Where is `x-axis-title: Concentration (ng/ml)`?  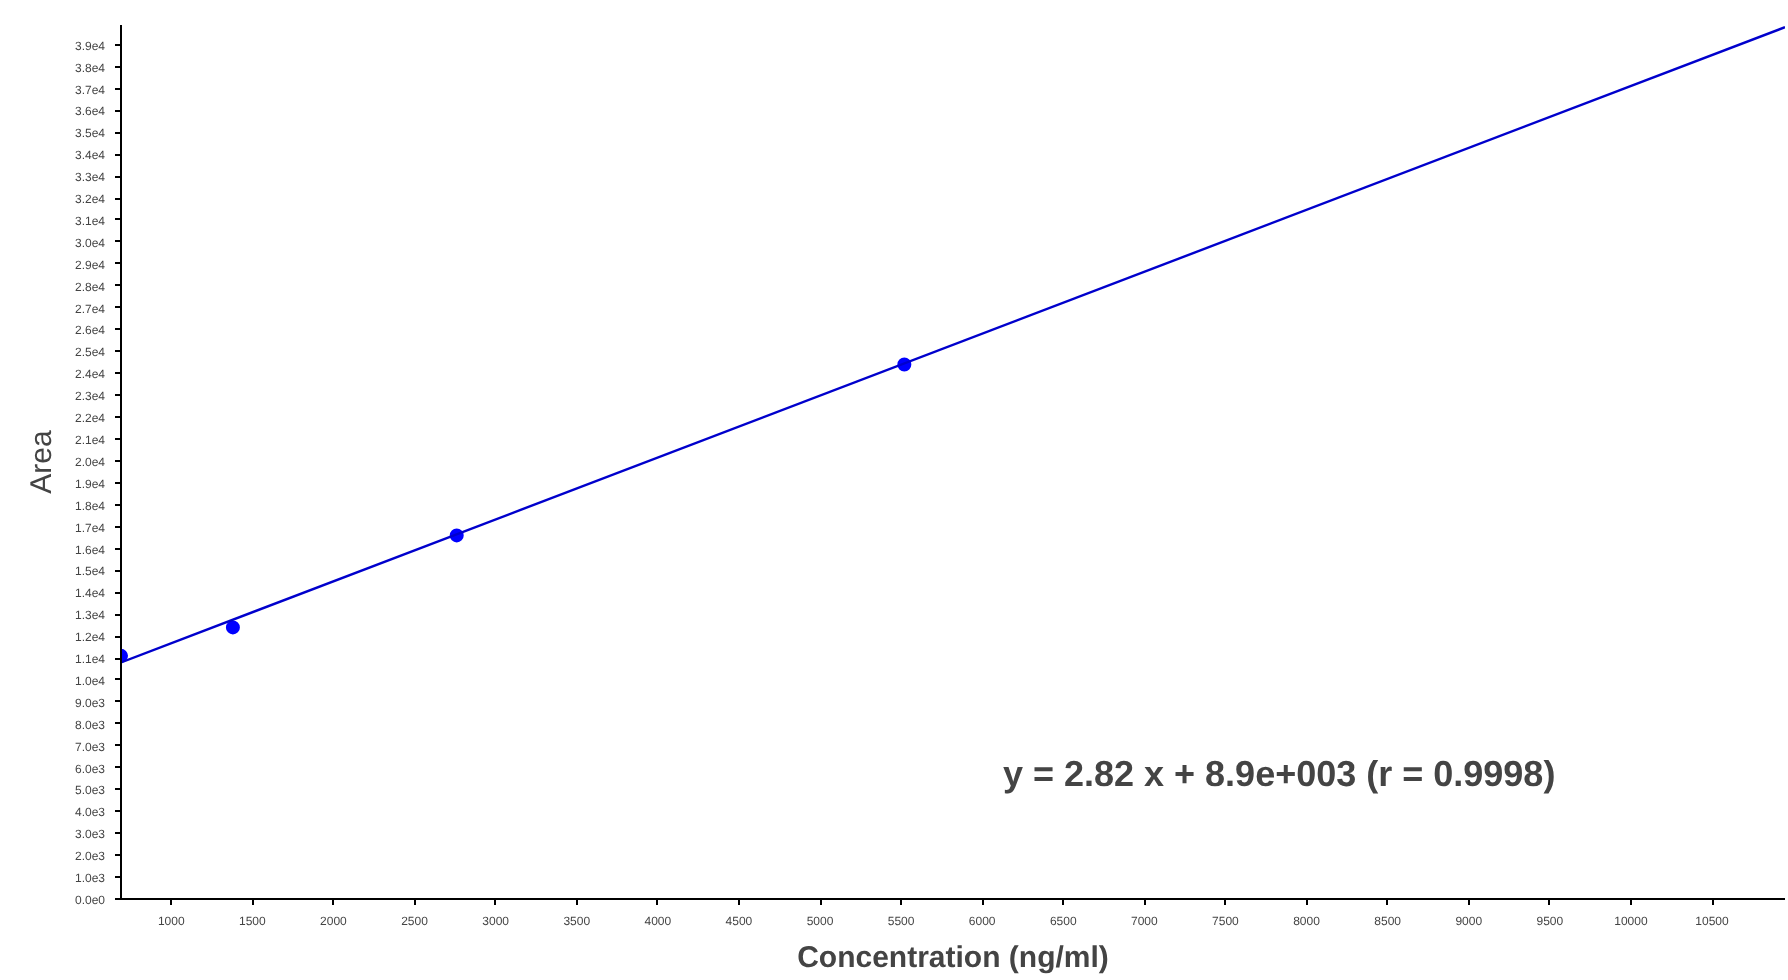
x-axis-title: Concentration (ng/ml) is located at coordinates (953, 958).